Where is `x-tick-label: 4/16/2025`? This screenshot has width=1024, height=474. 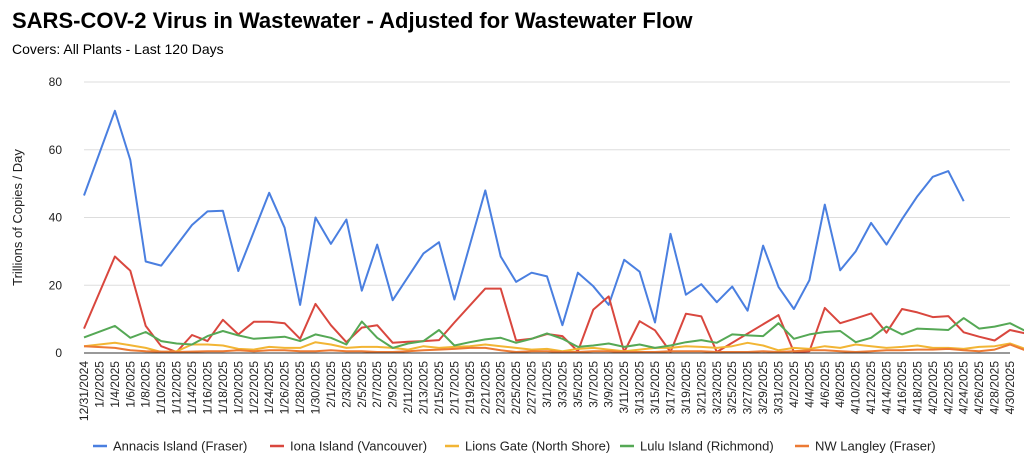
x-tick-label: 4/16/2025 is located at coordinates (902, 388).